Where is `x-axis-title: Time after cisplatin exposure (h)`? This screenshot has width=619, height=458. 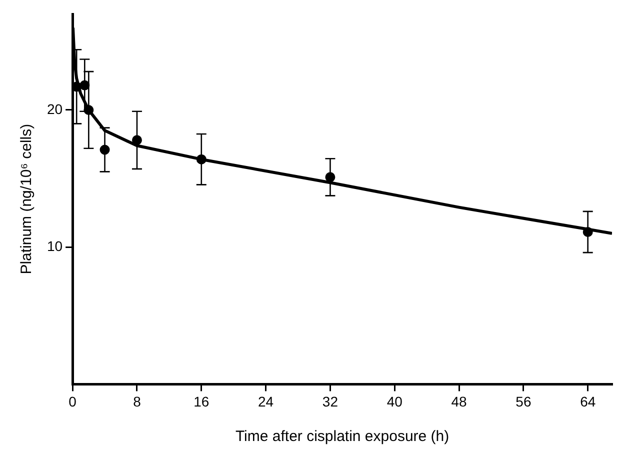 x-axis-title: Time after cisplatin exposure (h) is located at coordinates (342, 437).